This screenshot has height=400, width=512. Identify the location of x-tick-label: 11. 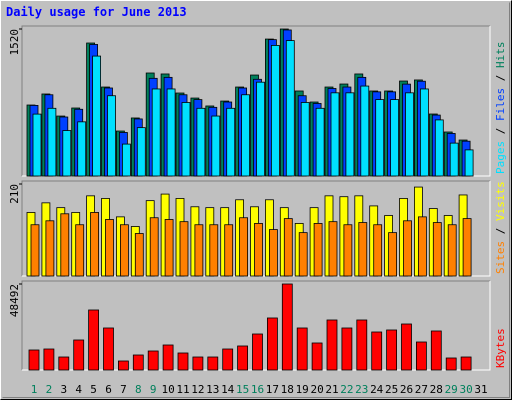
(182, 389).